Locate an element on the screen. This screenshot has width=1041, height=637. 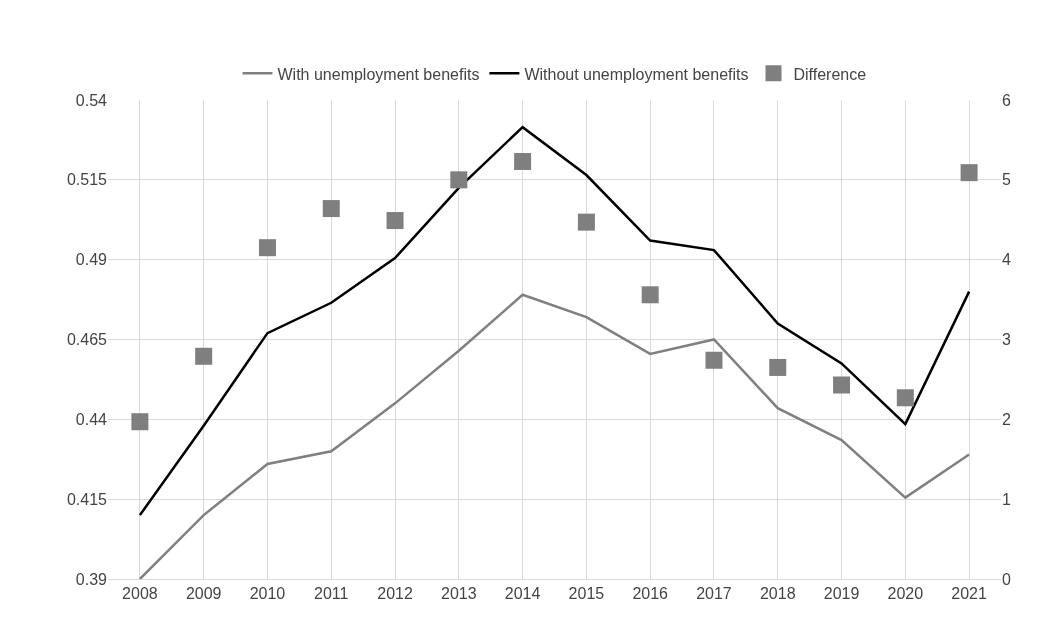
x-tick-label: 2016 is located at coordinates (650, 594).